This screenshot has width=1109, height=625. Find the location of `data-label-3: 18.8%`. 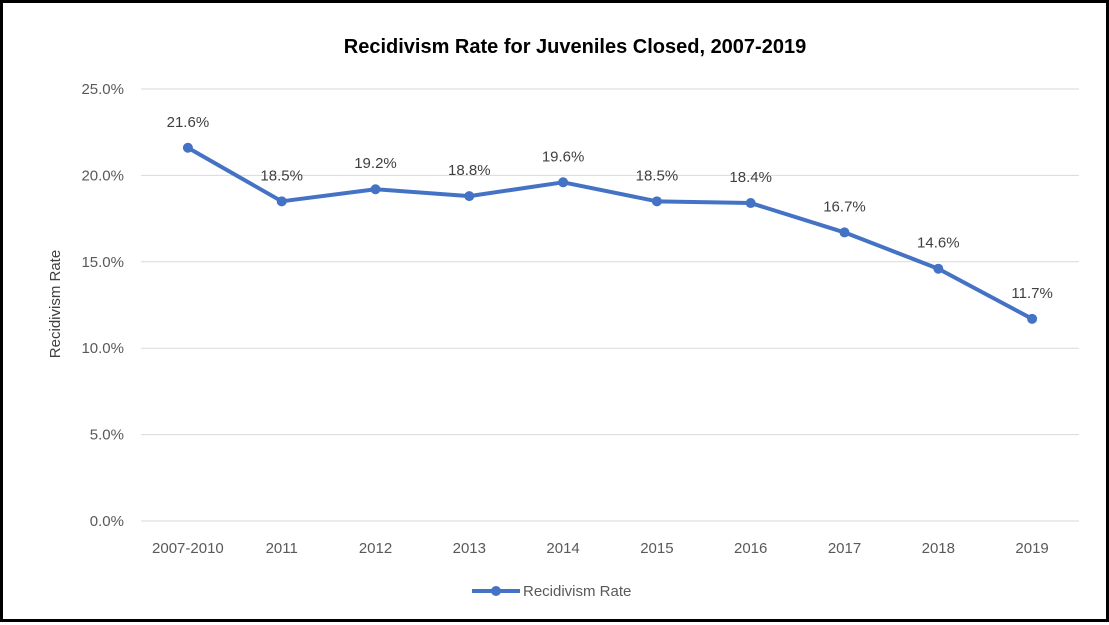

data-label-3: 18.8% is located at coordinates (469, 170).